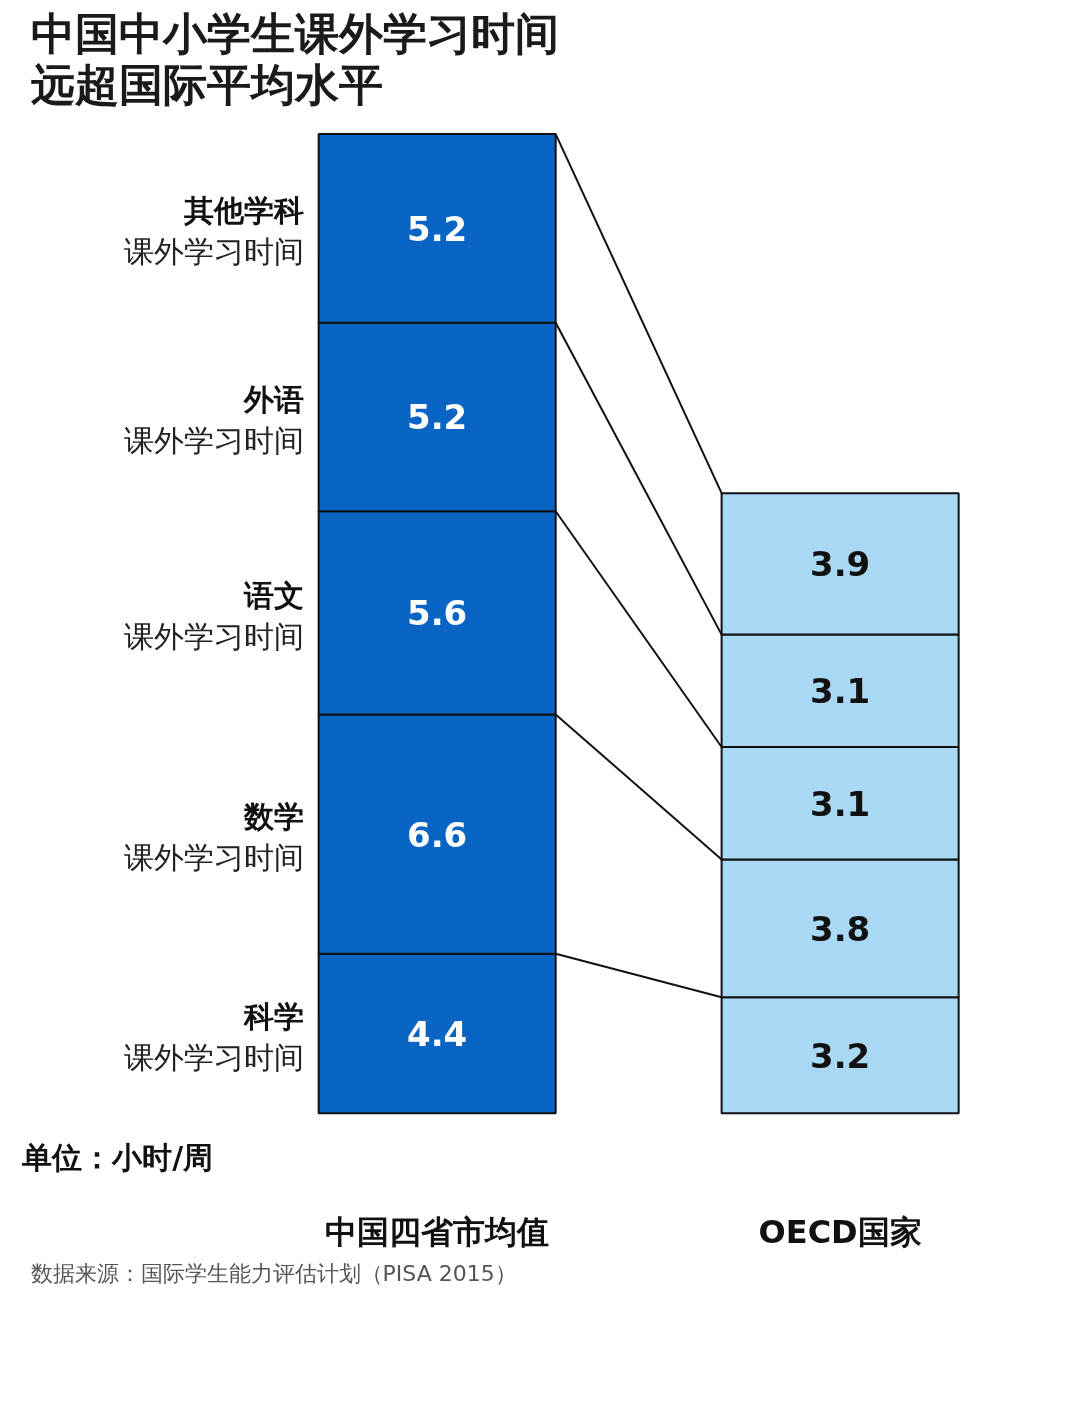  I want to click on x-tick-label: 中国四省市均值, so click(437, 1231).